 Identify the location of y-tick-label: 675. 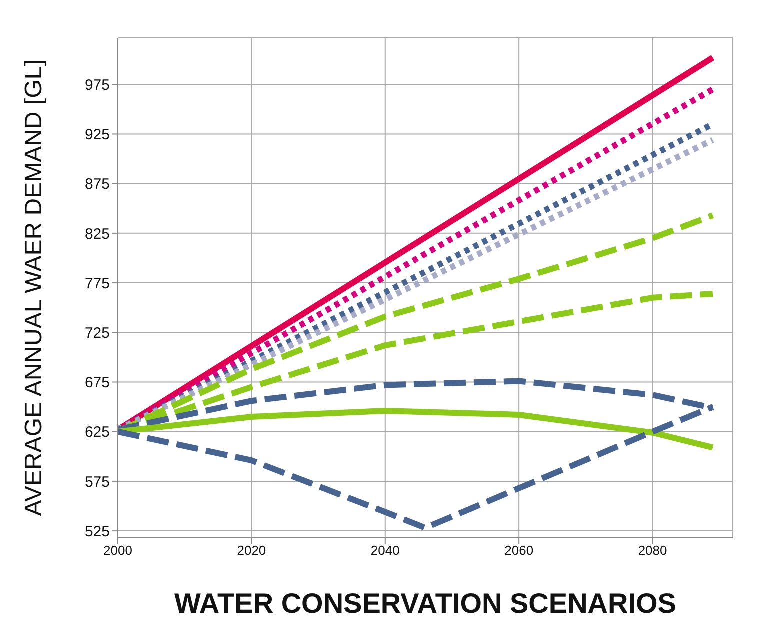
(97, 383).